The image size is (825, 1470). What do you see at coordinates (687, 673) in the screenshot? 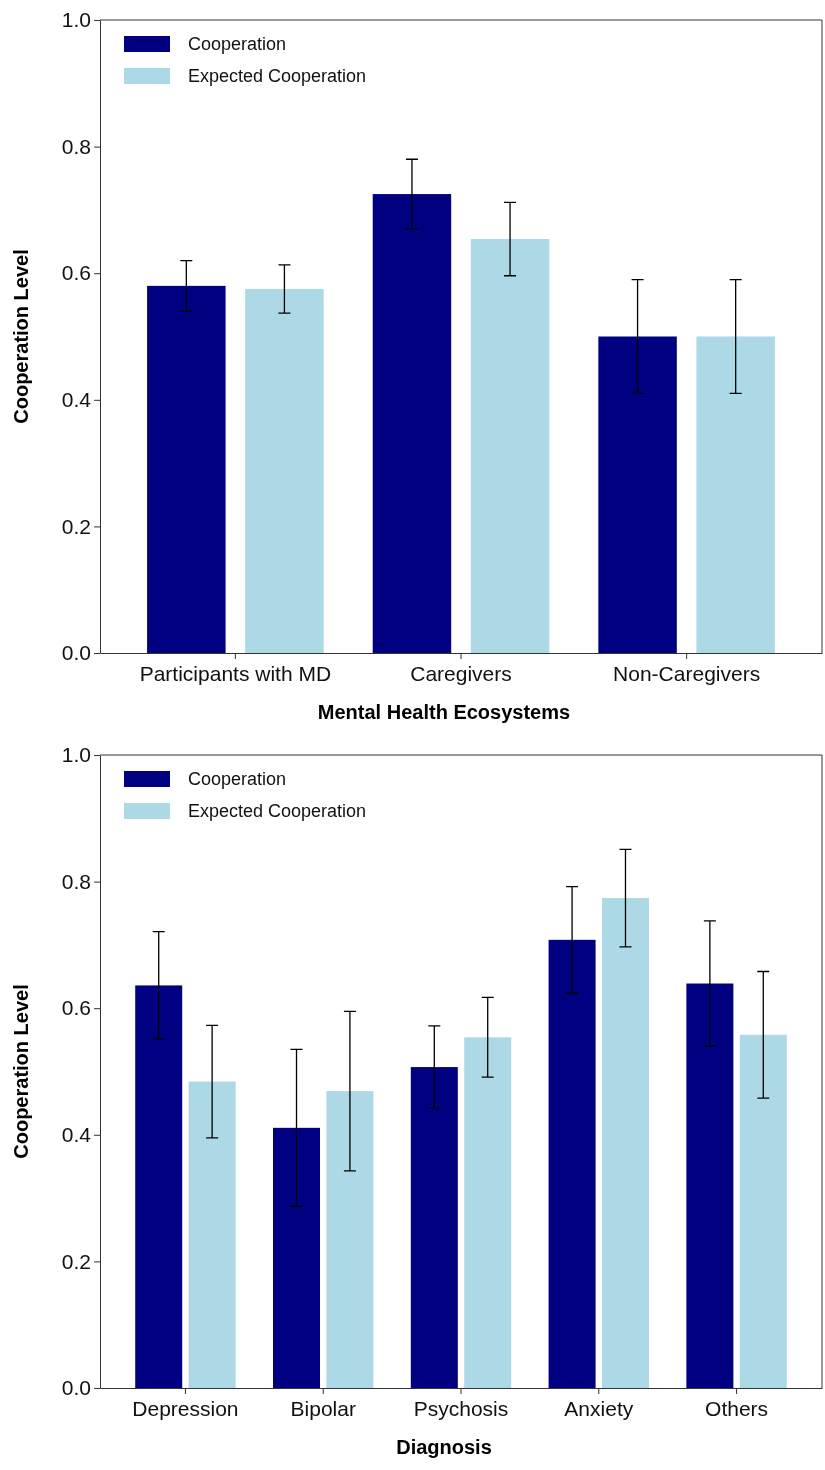
I see `x-tick-label: Non-Caregivers` at bounding box center [687, 673].